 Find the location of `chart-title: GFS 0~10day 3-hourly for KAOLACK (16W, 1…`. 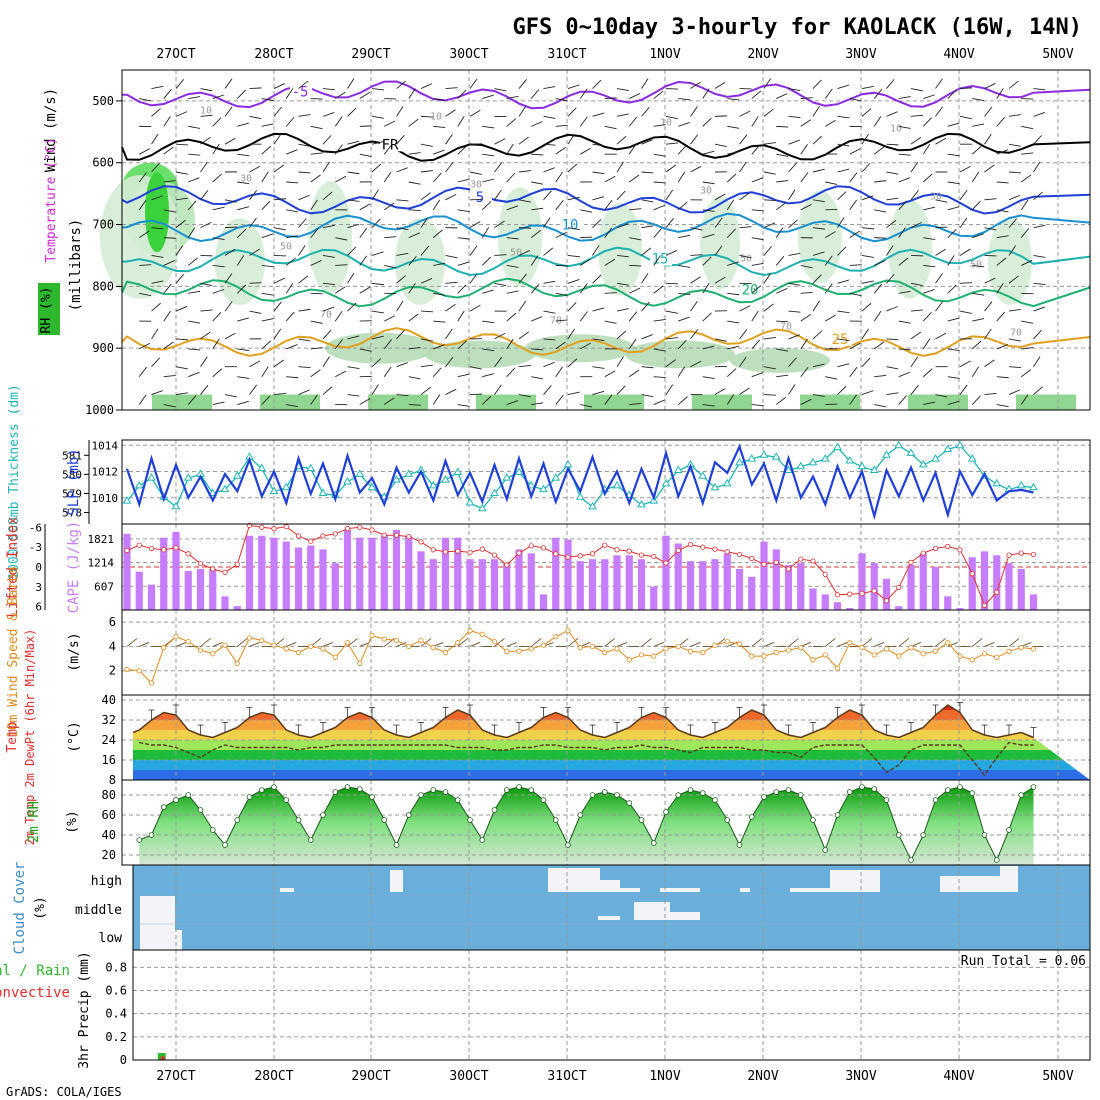

chart-title: GFS 0~10day 3-hourly for KAOLACK (16W, 1… is located at coordinates (797, 27).